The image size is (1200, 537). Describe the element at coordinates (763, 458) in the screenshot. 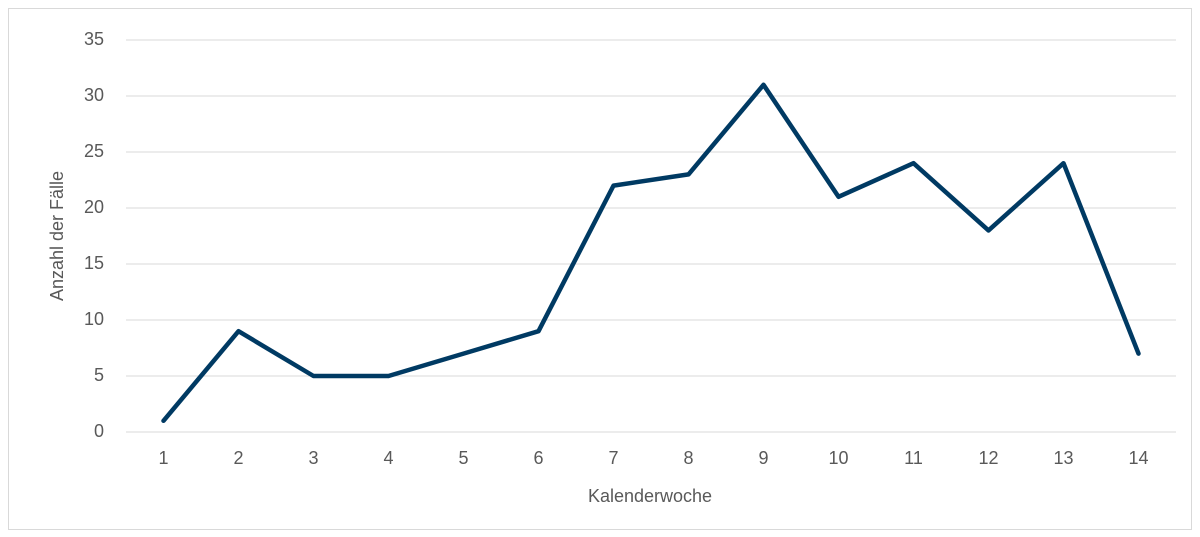

I see `x-tick-label: 9` at that location.